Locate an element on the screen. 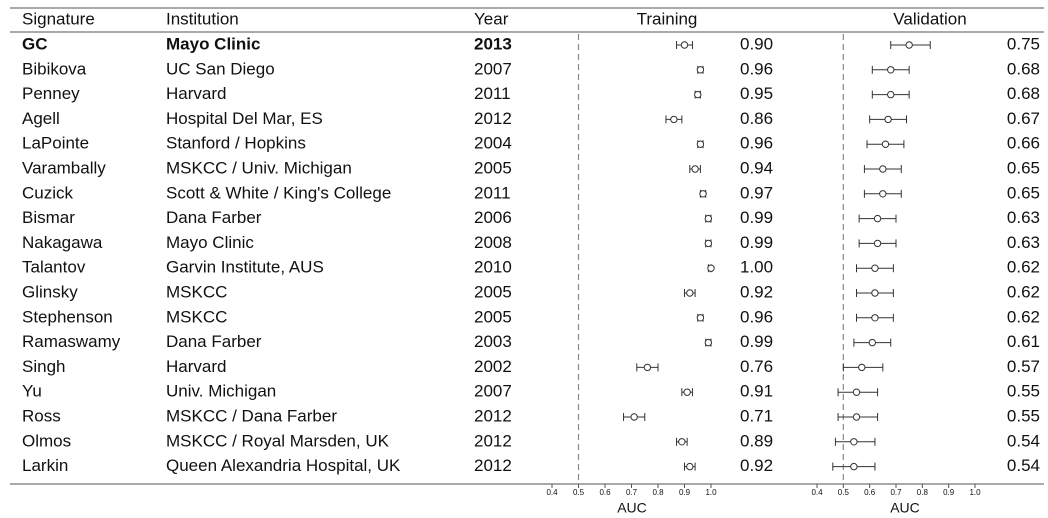 This screenshot has width=1048, height=518. table-cell: 2013 is located at coordinates (493, 43).